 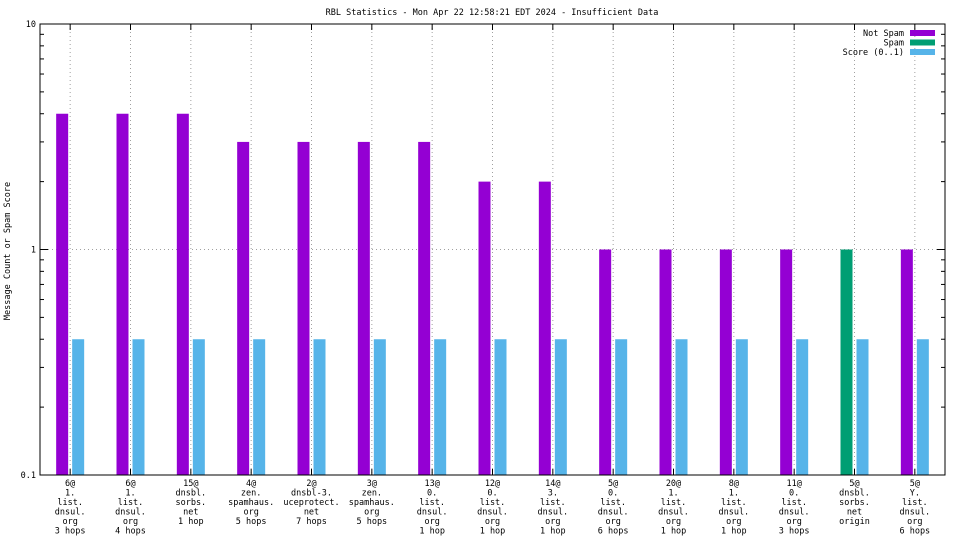 I want to click on x-tick-label: 13@ 0. list. dnsul. org 1 hop, so click(x=432, y=508).